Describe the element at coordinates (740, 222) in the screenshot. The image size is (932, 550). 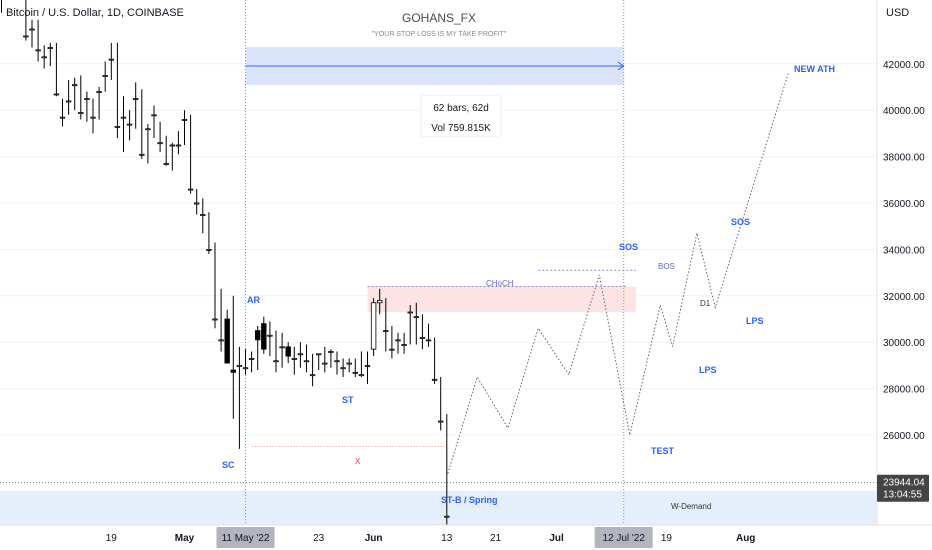
I see `sos-label: SOS` at that location.